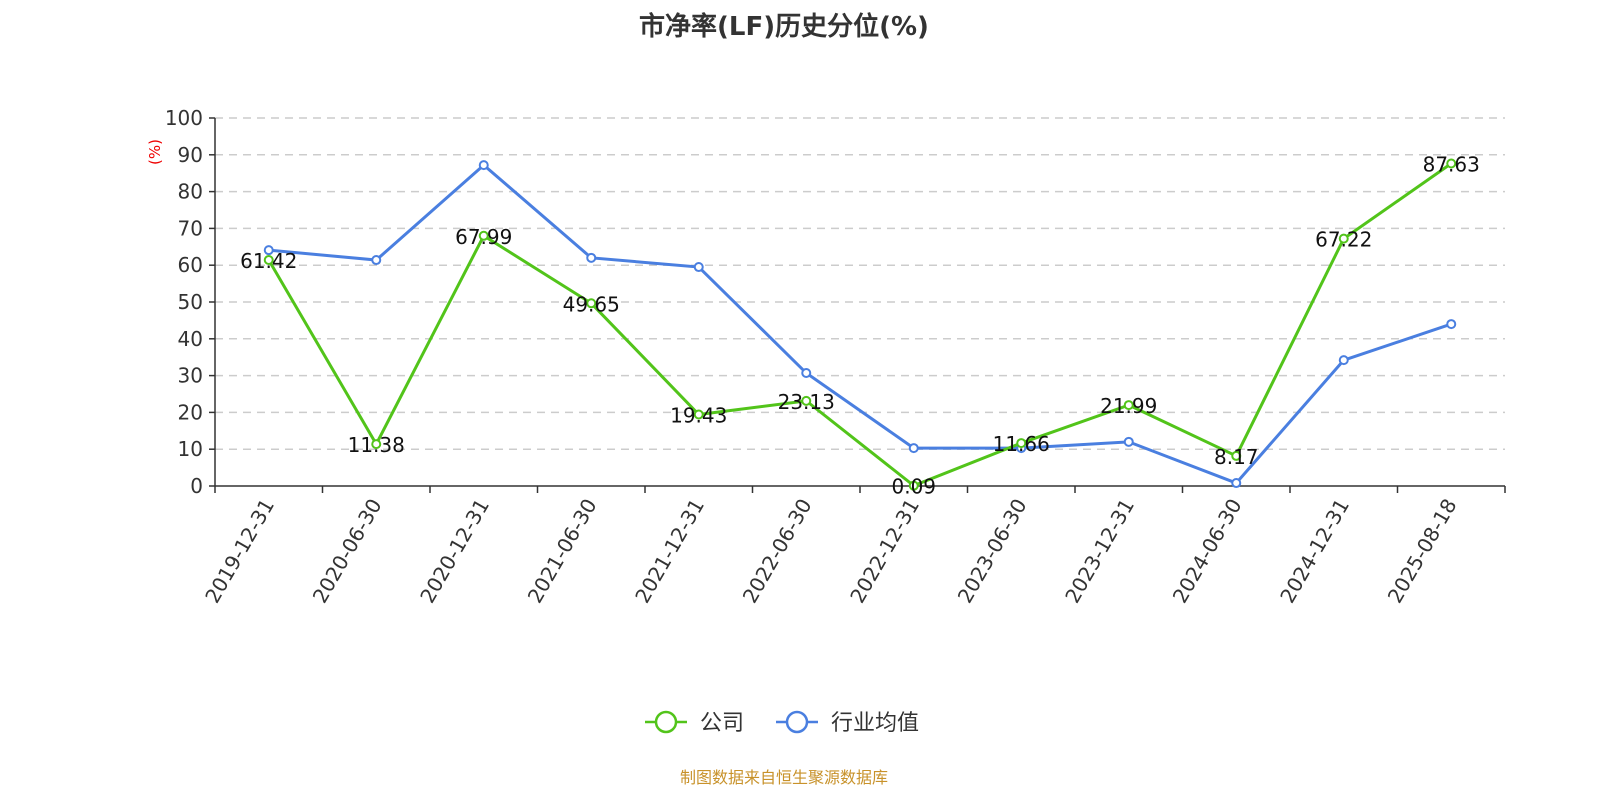 This screenshot has height=800, width=1600. Describe the element at coordinates (722, 723) in the screenshot. I see `legend-label: 公司` at that location.